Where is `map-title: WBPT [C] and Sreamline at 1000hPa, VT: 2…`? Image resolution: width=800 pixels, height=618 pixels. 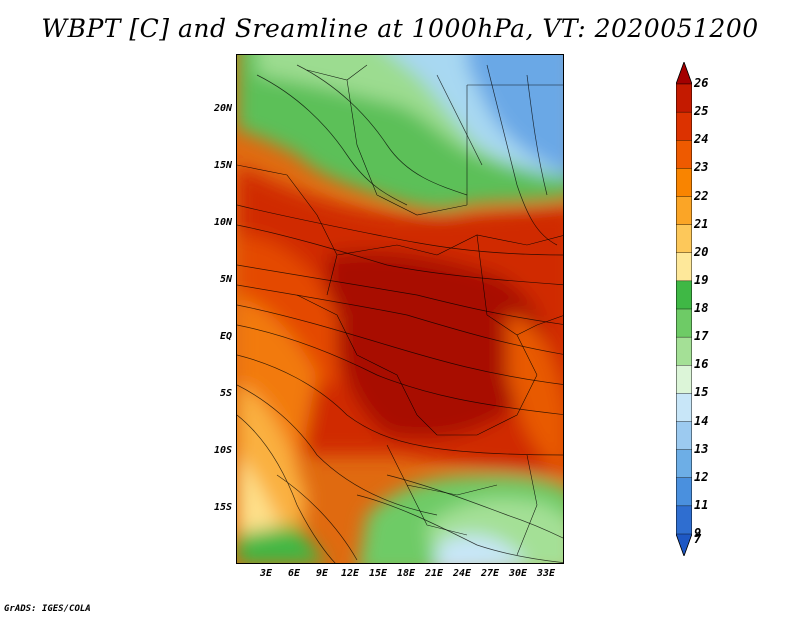 map-title: WBPT [C] and Sreamline at 1000hPa, VT: 2… is located at coordinates (400, 28).